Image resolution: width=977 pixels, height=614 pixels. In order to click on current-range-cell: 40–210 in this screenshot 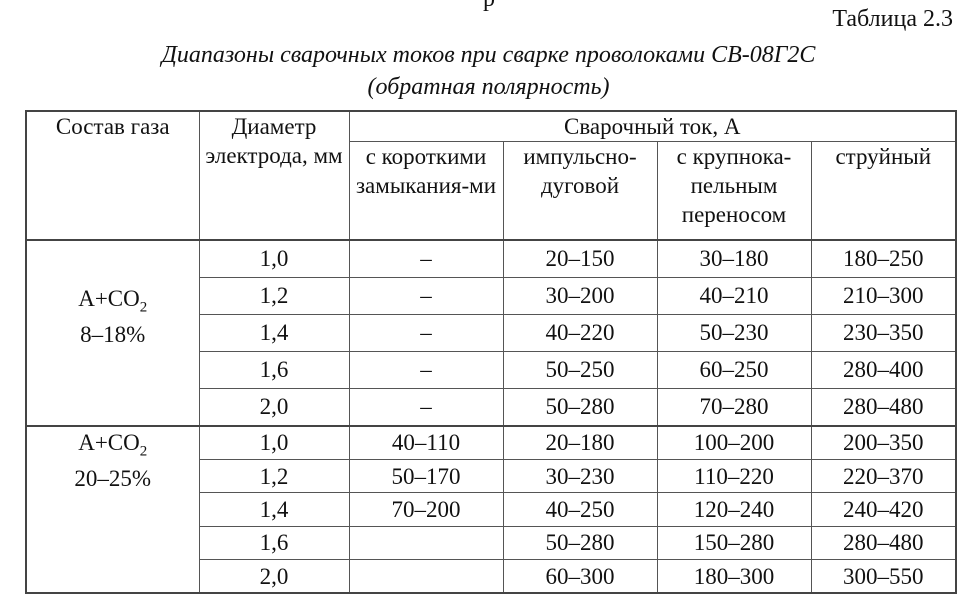, I will do `click(734, 295)`.